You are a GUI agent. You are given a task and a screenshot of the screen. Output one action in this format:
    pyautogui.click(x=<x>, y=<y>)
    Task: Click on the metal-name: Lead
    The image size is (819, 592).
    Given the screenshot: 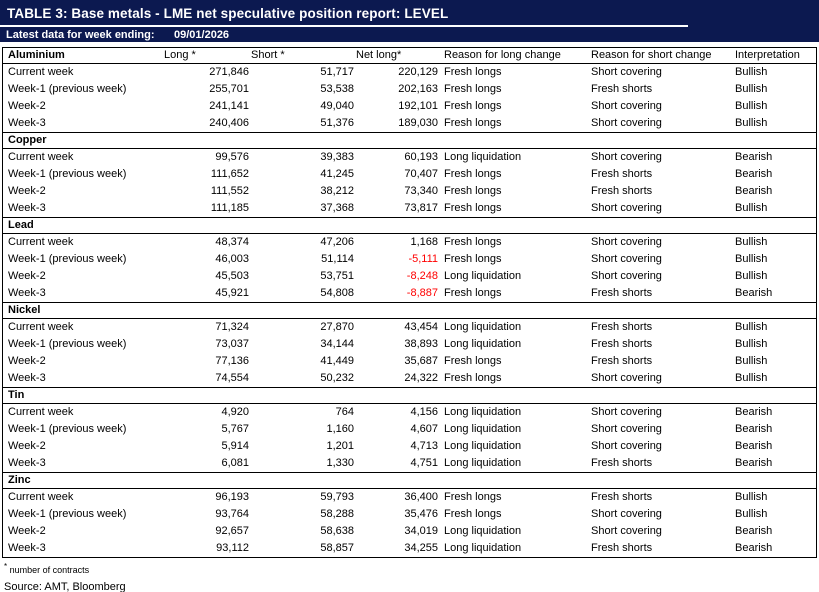 What is the action you would take?
    pyautogui.click(x=21, y=225)
    